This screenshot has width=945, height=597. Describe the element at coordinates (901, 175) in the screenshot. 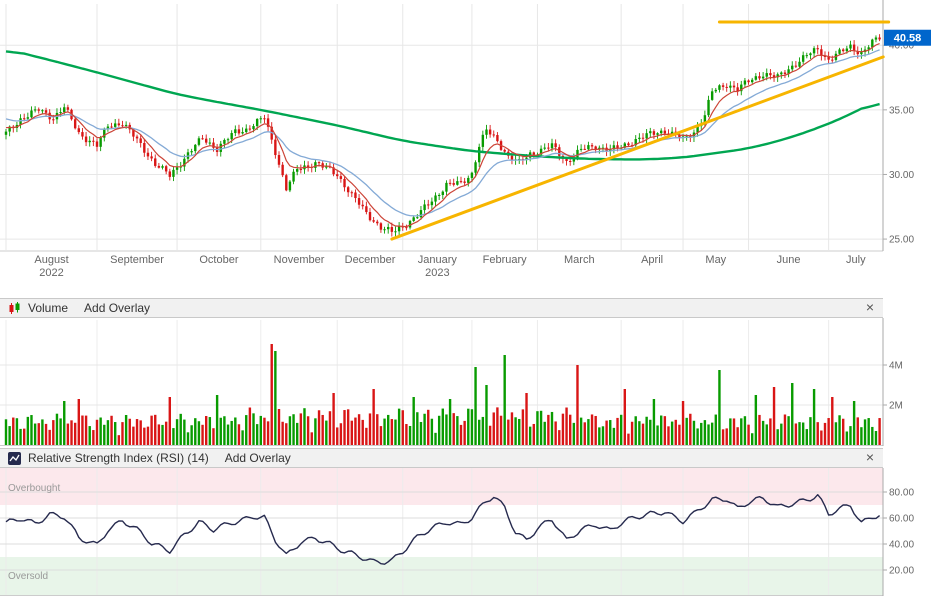

I see `svg-text: 30.00` at that location.